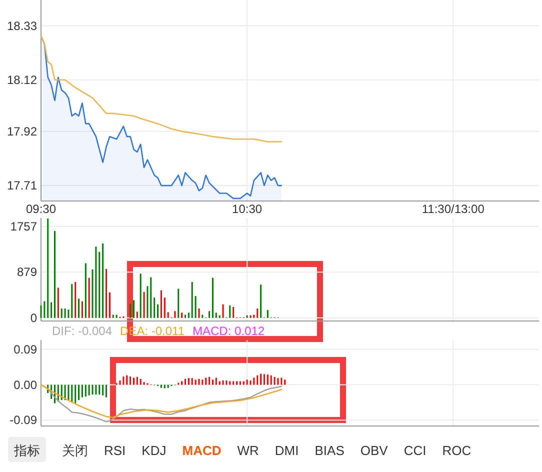 Image resolution: width=542 pixels, height=472 pixels. Describe the element at coordinates (202, 450) in the screenshot. I see `text: MACD` at that location.